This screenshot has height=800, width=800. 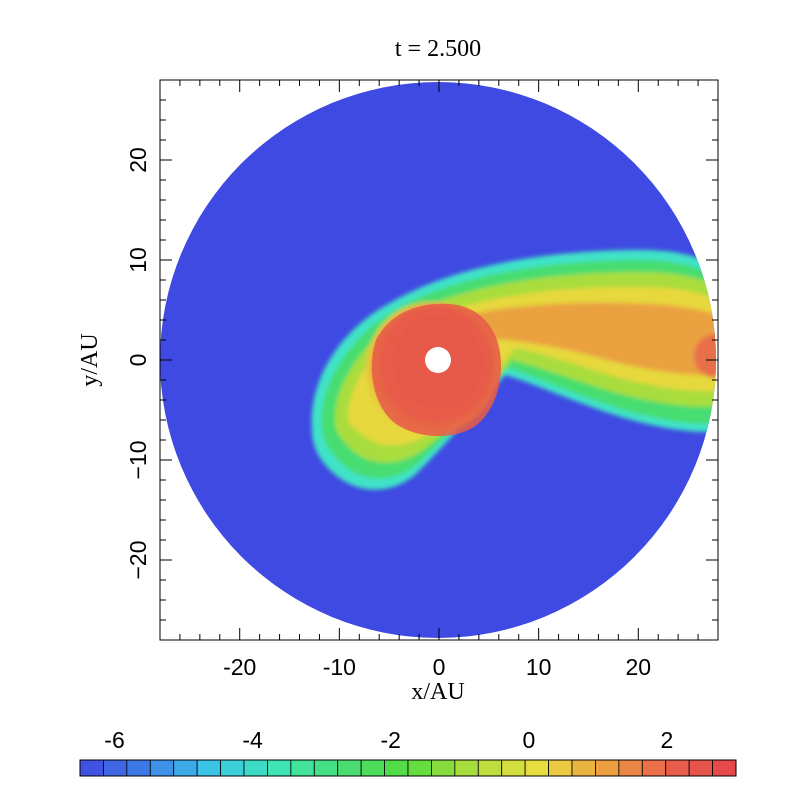 What do you see at coordinates (578, 339) in the screenshot?
I see `arm-orange` at bounding box center [578, 339].